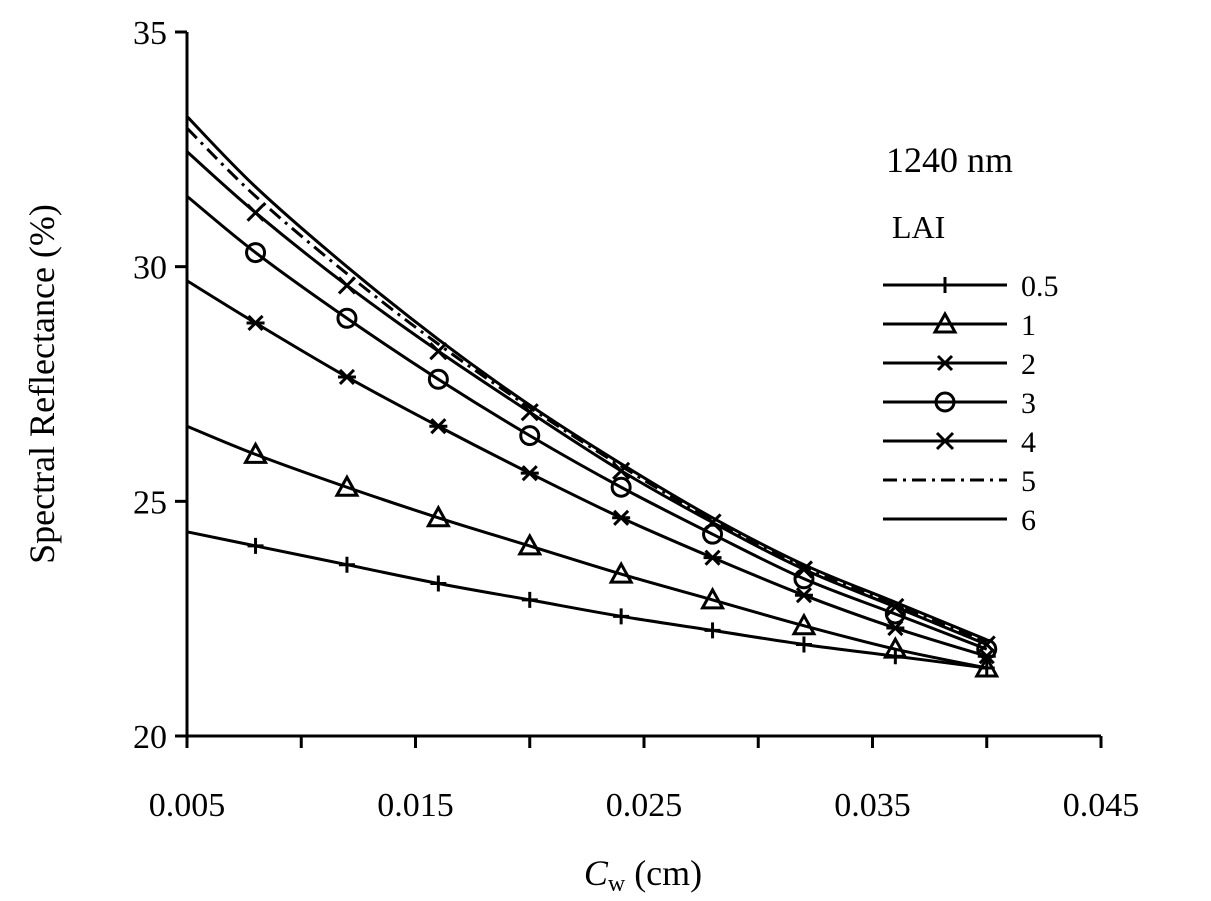 The height and width of the screenshot is (901, 1211). Describe the element at coordinates (150, 33) in the screenshot. I see `y-tick-label: 35` at that location.